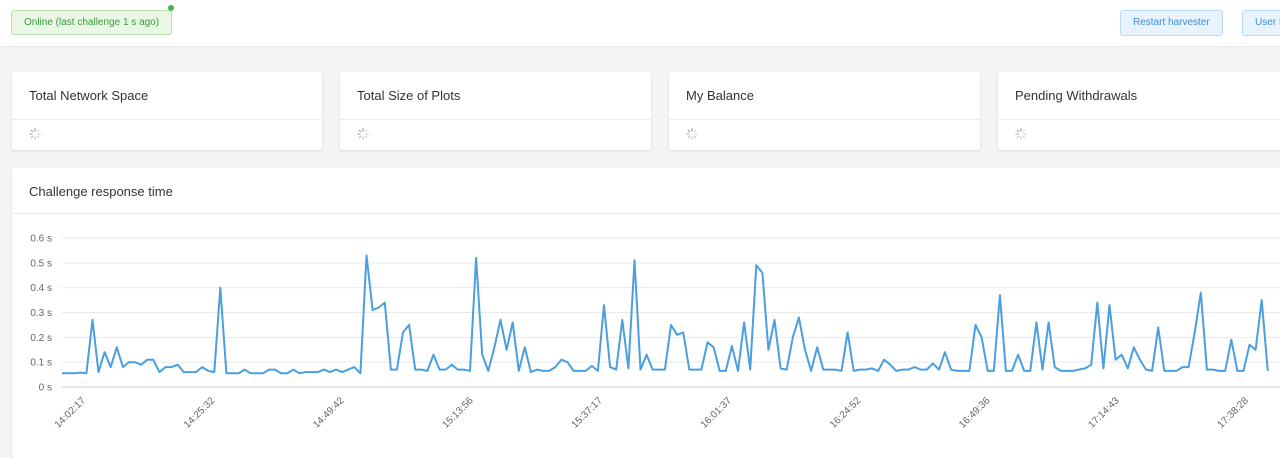 This screenshot has height=458, width=1280. Describe the element at coordinates (409, 95) in the screenshot. I see `card-title: Total Size of Plots` at that location.